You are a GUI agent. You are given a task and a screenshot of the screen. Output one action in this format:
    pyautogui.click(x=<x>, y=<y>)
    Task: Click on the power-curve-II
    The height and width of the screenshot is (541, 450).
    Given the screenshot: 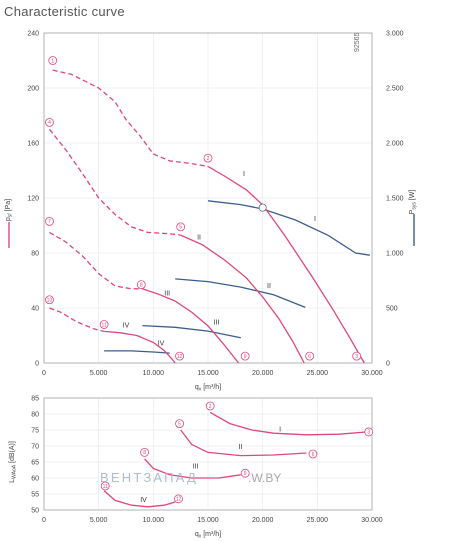 What is the action you would take?
    pyautogui.click(x=240, y=293)
    